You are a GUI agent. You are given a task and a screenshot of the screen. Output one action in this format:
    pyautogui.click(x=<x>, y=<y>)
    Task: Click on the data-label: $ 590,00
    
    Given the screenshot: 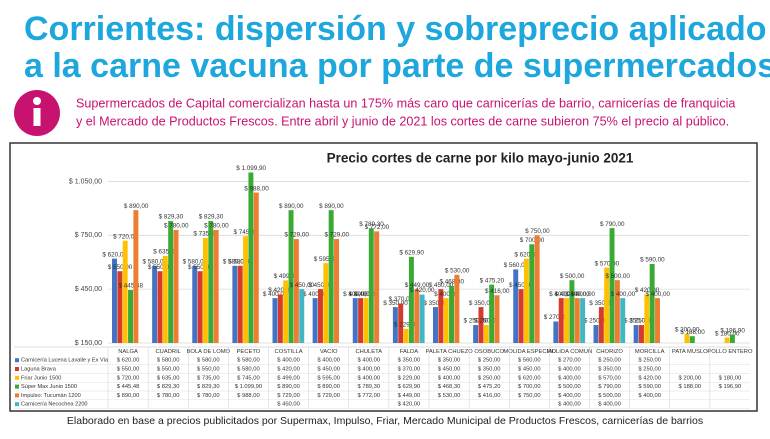 What is the action you would take?
    pyautogui.click(x=652, y=260)
    